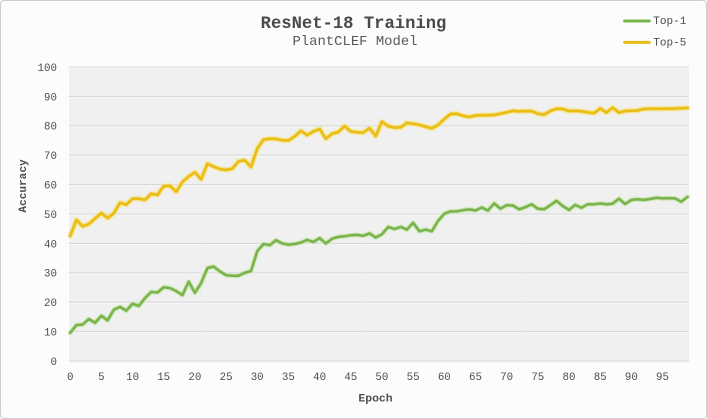 The width and height of the screenshot is (707, 419). What do you see at coordinates (47, 69) in the screenshot?
I see `svg-text: 100` at bounding box center [47, 69].